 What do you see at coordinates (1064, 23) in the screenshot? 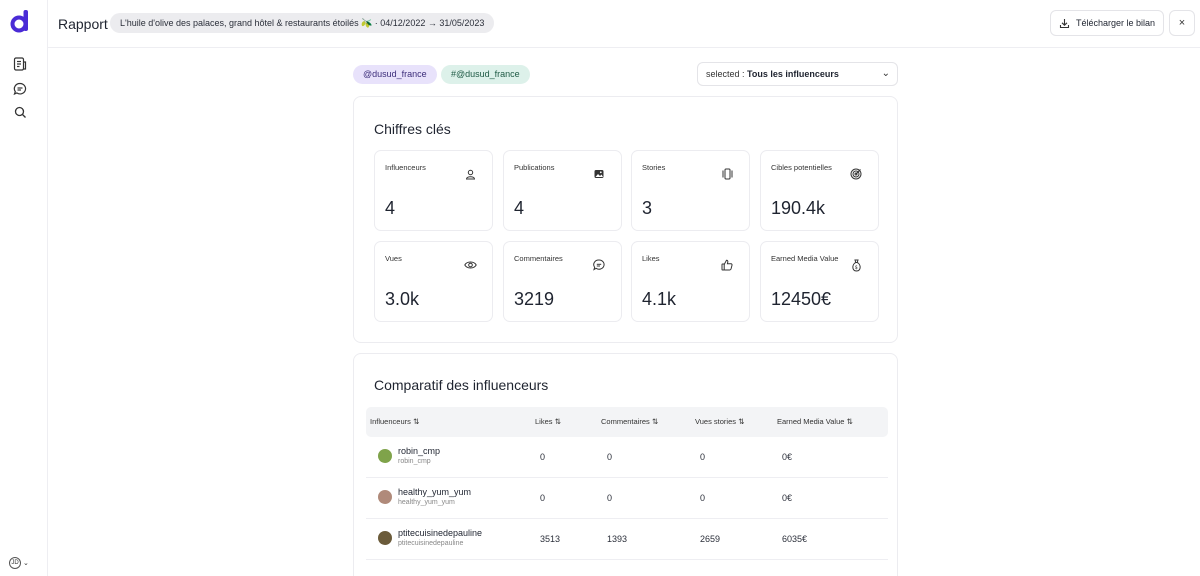
I see `download-icon` at bounding box center [1064, 23].